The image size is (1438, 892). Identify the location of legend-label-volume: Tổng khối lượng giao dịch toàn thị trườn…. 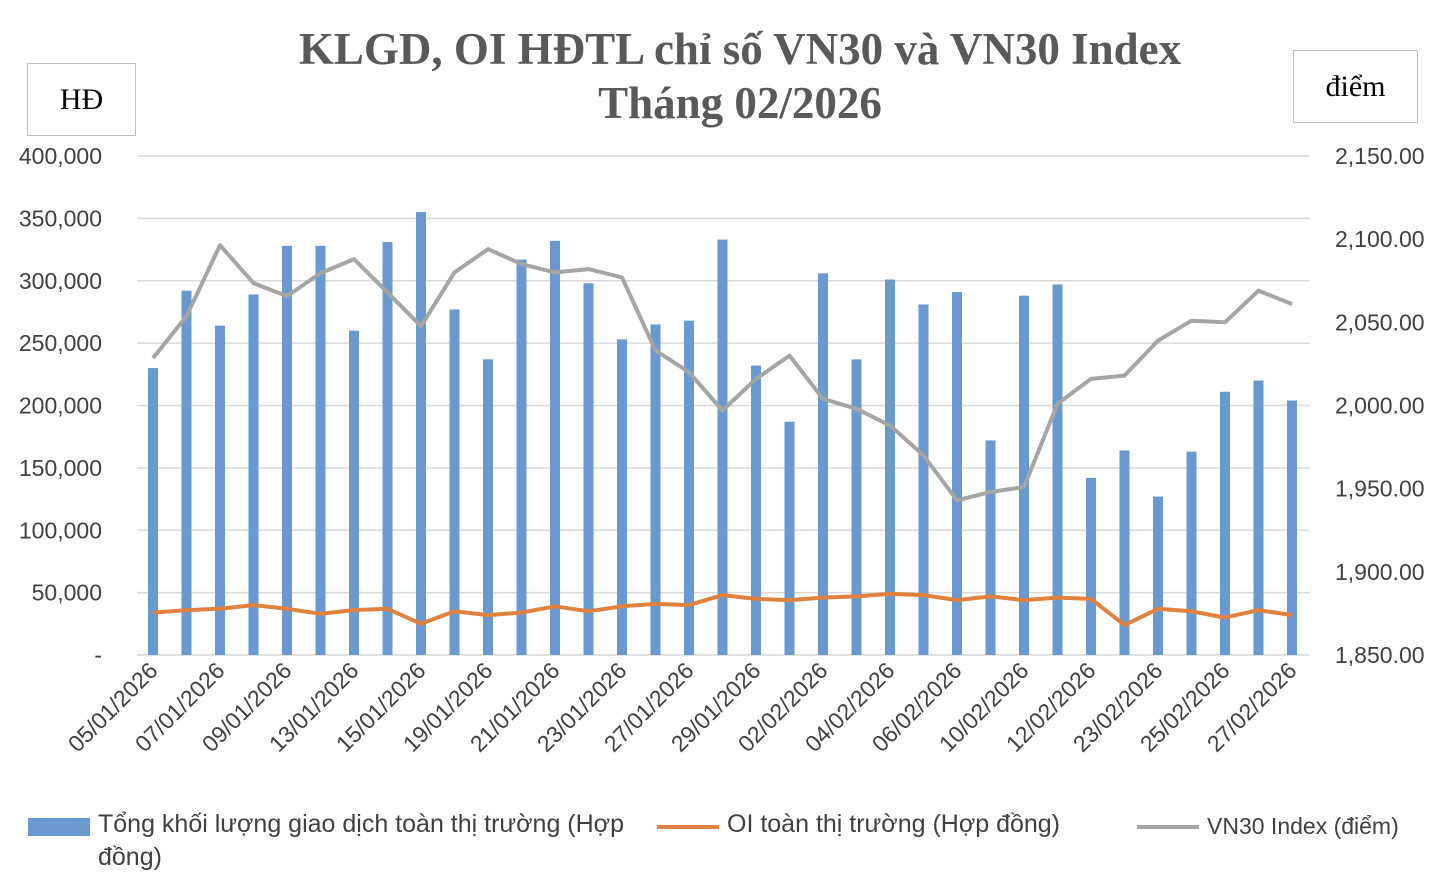
(361, 840).